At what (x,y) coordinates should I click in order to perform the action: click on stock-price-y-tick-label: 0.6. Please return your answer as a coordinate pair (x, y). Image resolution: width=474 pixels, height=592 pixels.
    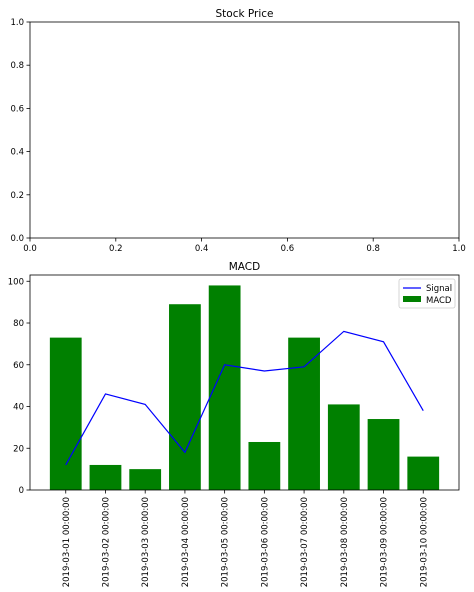
    Looking at the image, I should click on (17, 109).